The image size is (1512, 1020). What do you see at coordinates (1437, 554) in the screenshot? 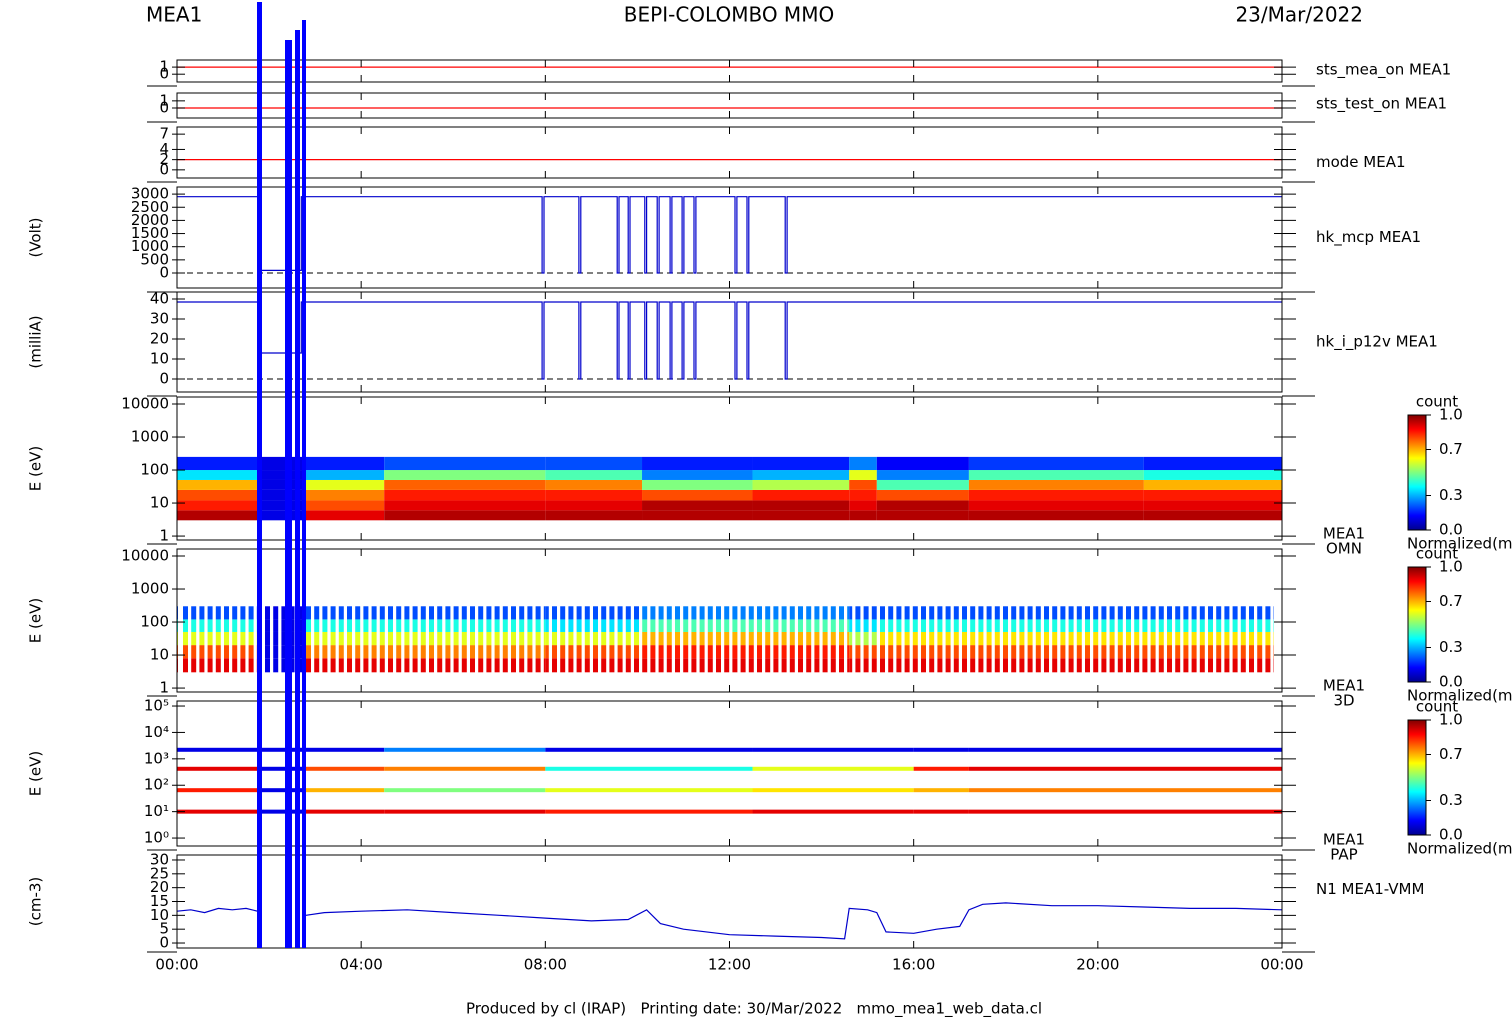
I see `colorbar-title: count` at bounding box center [1437, 554].